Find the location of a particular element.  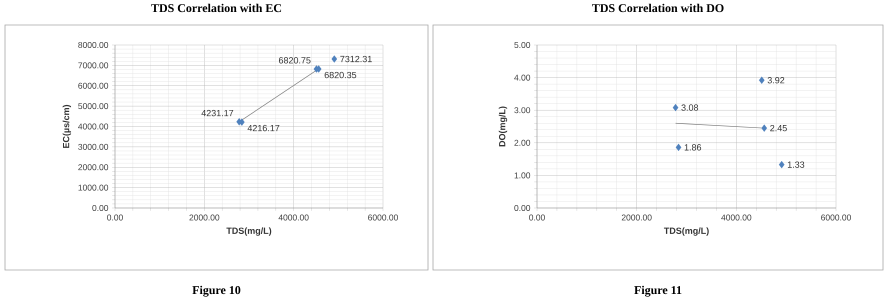

caption: Figure 11 is located at coordinates (658, 291).